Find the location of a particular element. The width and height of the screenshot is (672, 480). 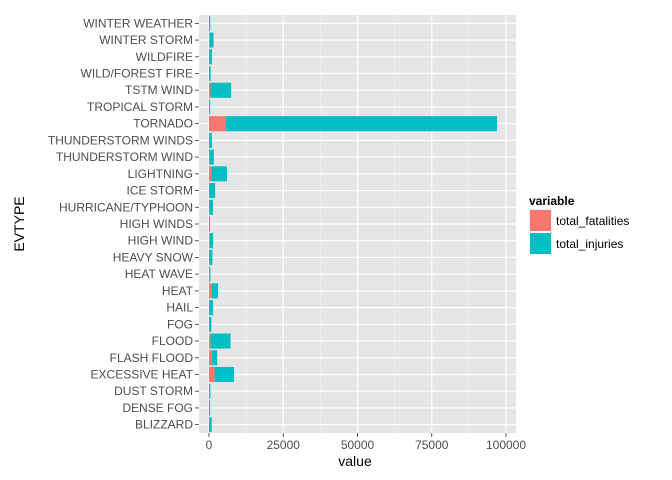

y-tick-label: ICE STORM is located at coordinates (160, 191).